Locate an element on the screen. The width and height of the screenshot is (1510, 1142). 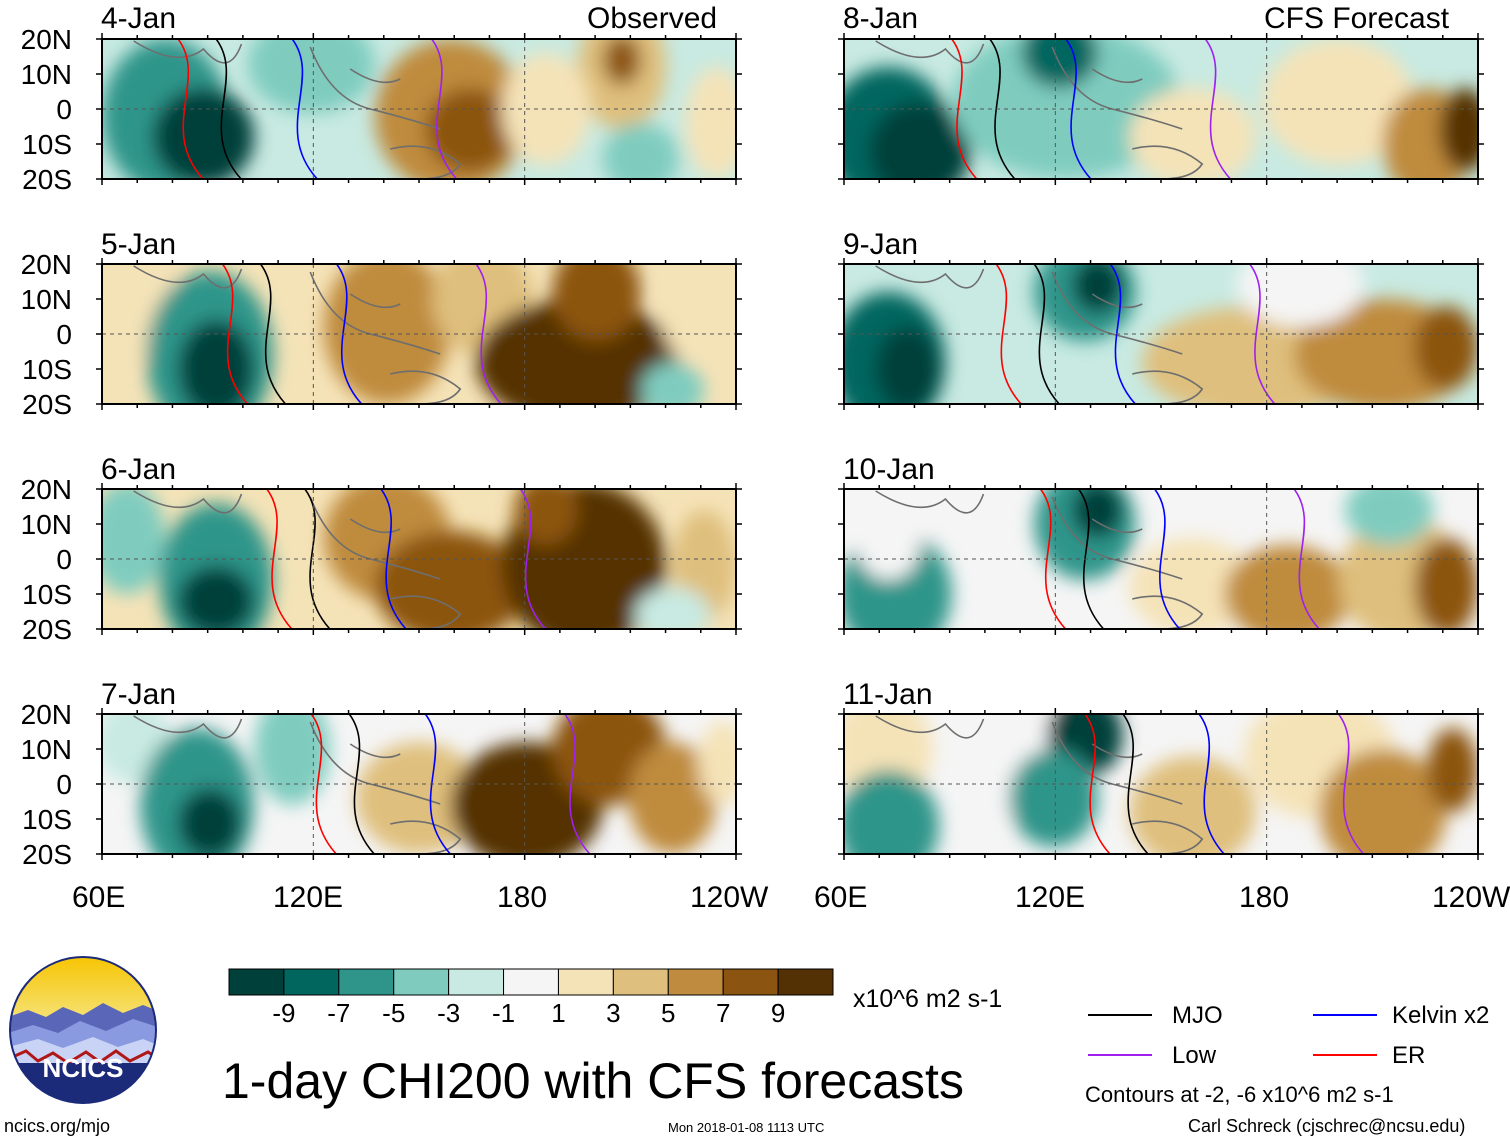
logo-text: NCICS is located at coordinates (83, 1068).